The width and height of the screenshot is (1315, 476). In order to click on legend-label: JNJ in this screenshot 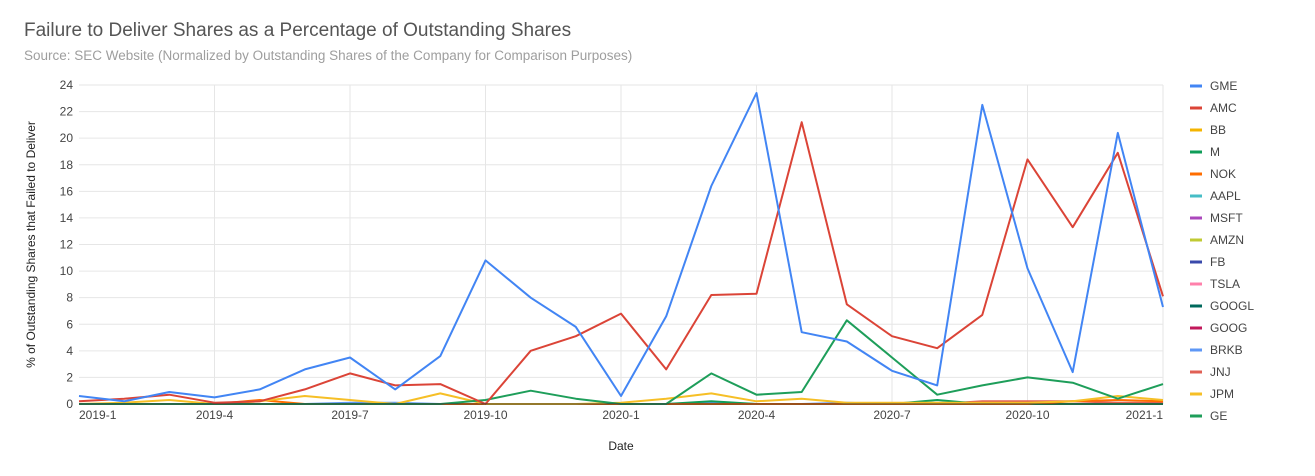, I will do `click(1220, 372)`.